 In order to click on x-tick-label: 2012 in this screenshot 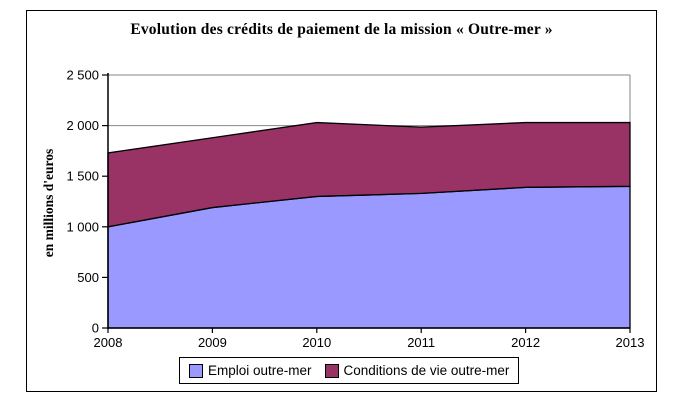, I will do `click(525, 342)`.